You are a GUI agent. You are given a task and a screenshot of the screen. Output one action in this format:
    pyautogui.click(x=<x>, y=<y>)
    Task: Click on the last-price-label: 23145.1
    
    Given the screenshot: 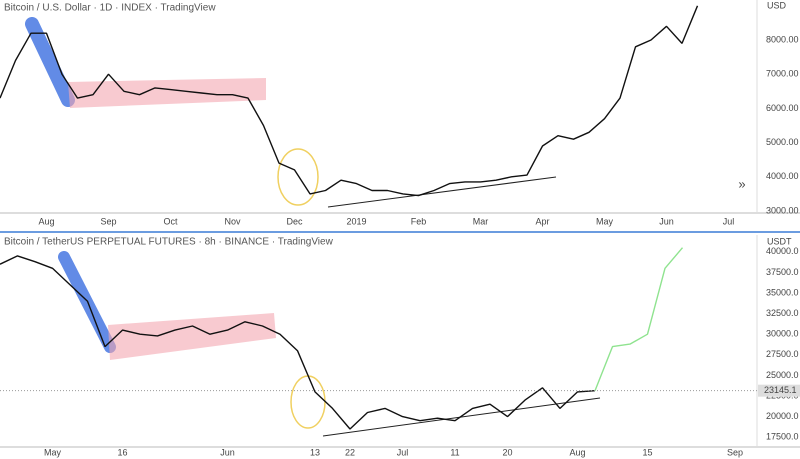 What is the action you would take?
    pyautogui.click(x=780, y=390)
    